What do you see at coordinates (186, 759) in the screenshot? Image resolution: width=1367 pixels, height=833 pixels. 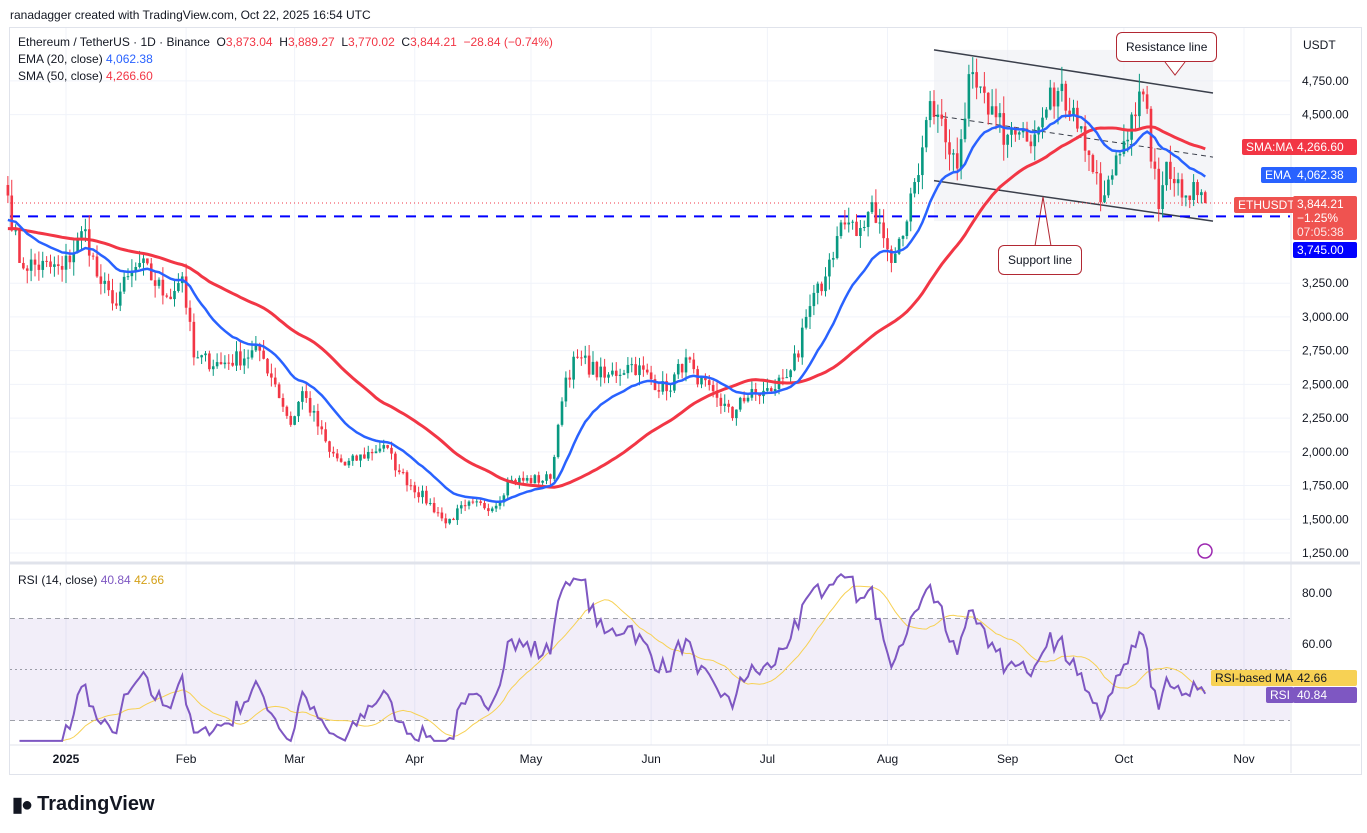 I see `time-tick-label: Feb` at bounding box center [186, 759].